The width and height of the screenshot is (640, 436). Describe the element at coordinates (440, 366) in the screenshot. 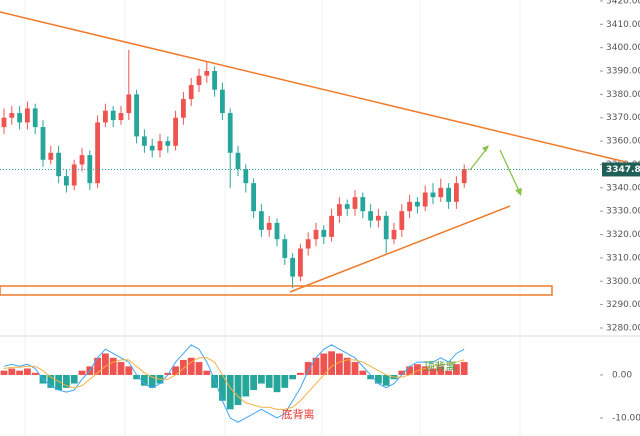

I see `annotation: 顶背离` at that location.